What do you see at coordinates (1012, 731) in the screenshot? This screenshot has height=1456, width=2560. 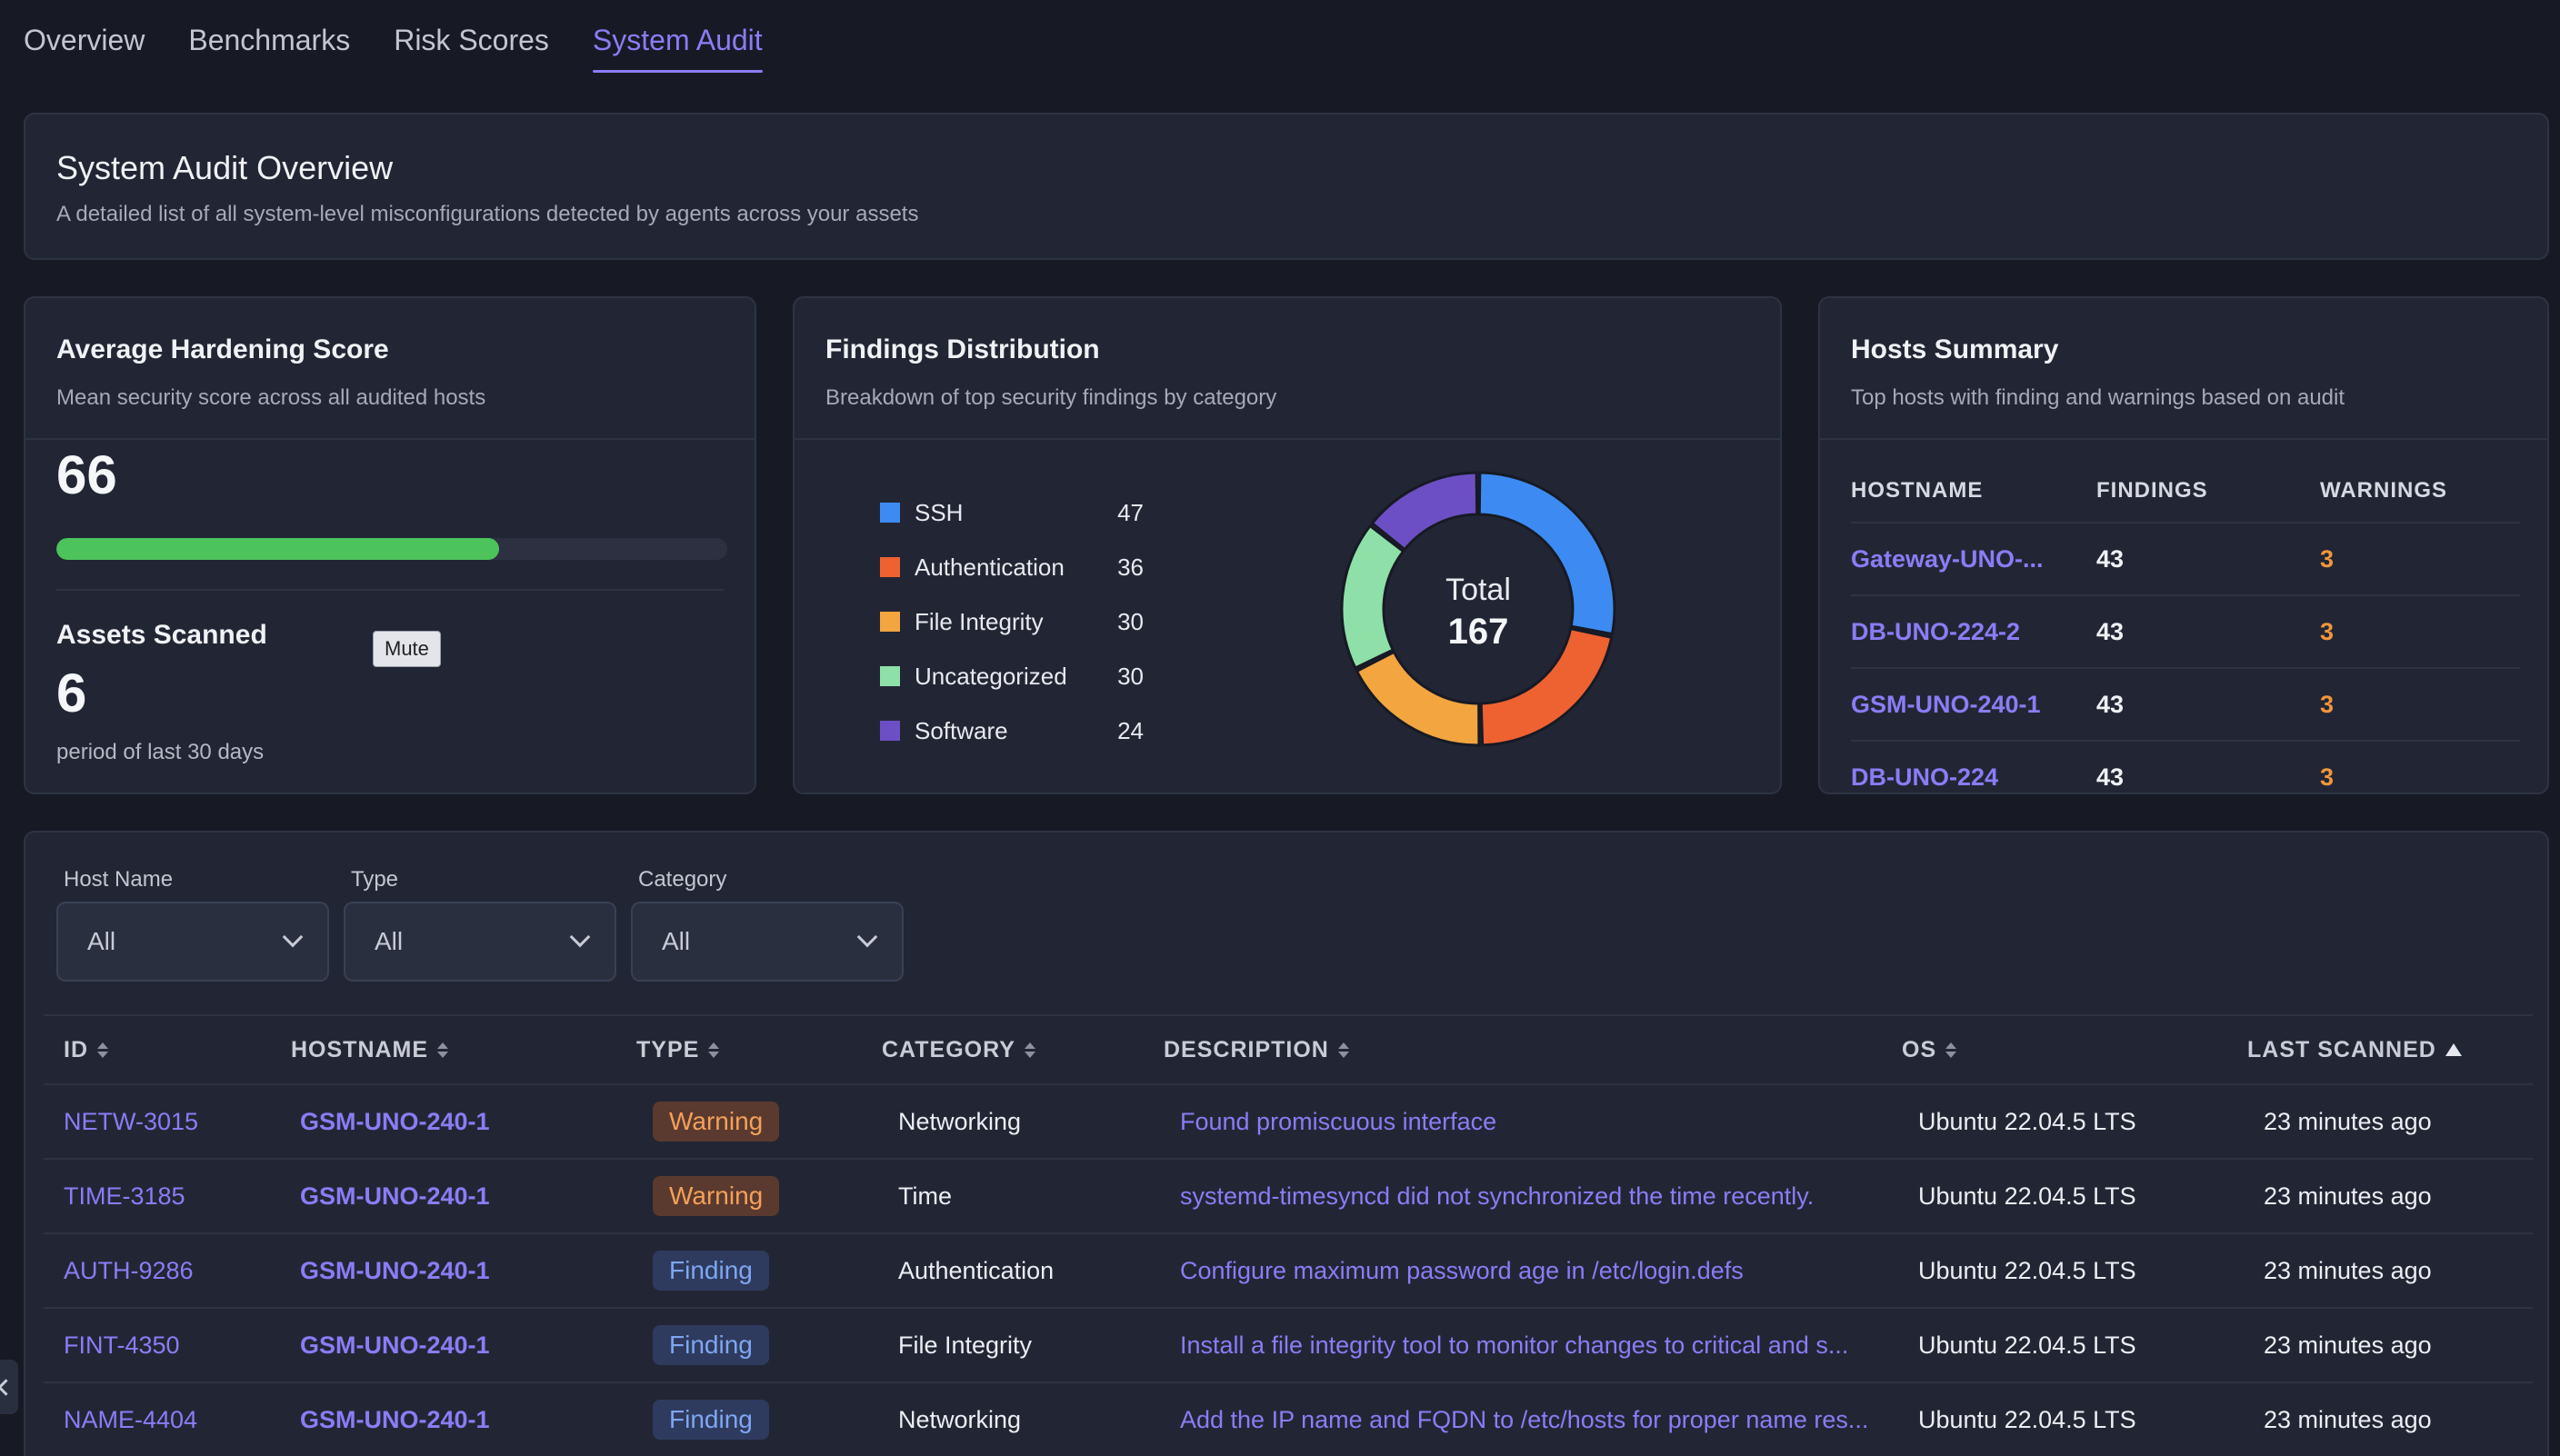 I see `legend-item: Software 24` at bounding box center [1012, 731].